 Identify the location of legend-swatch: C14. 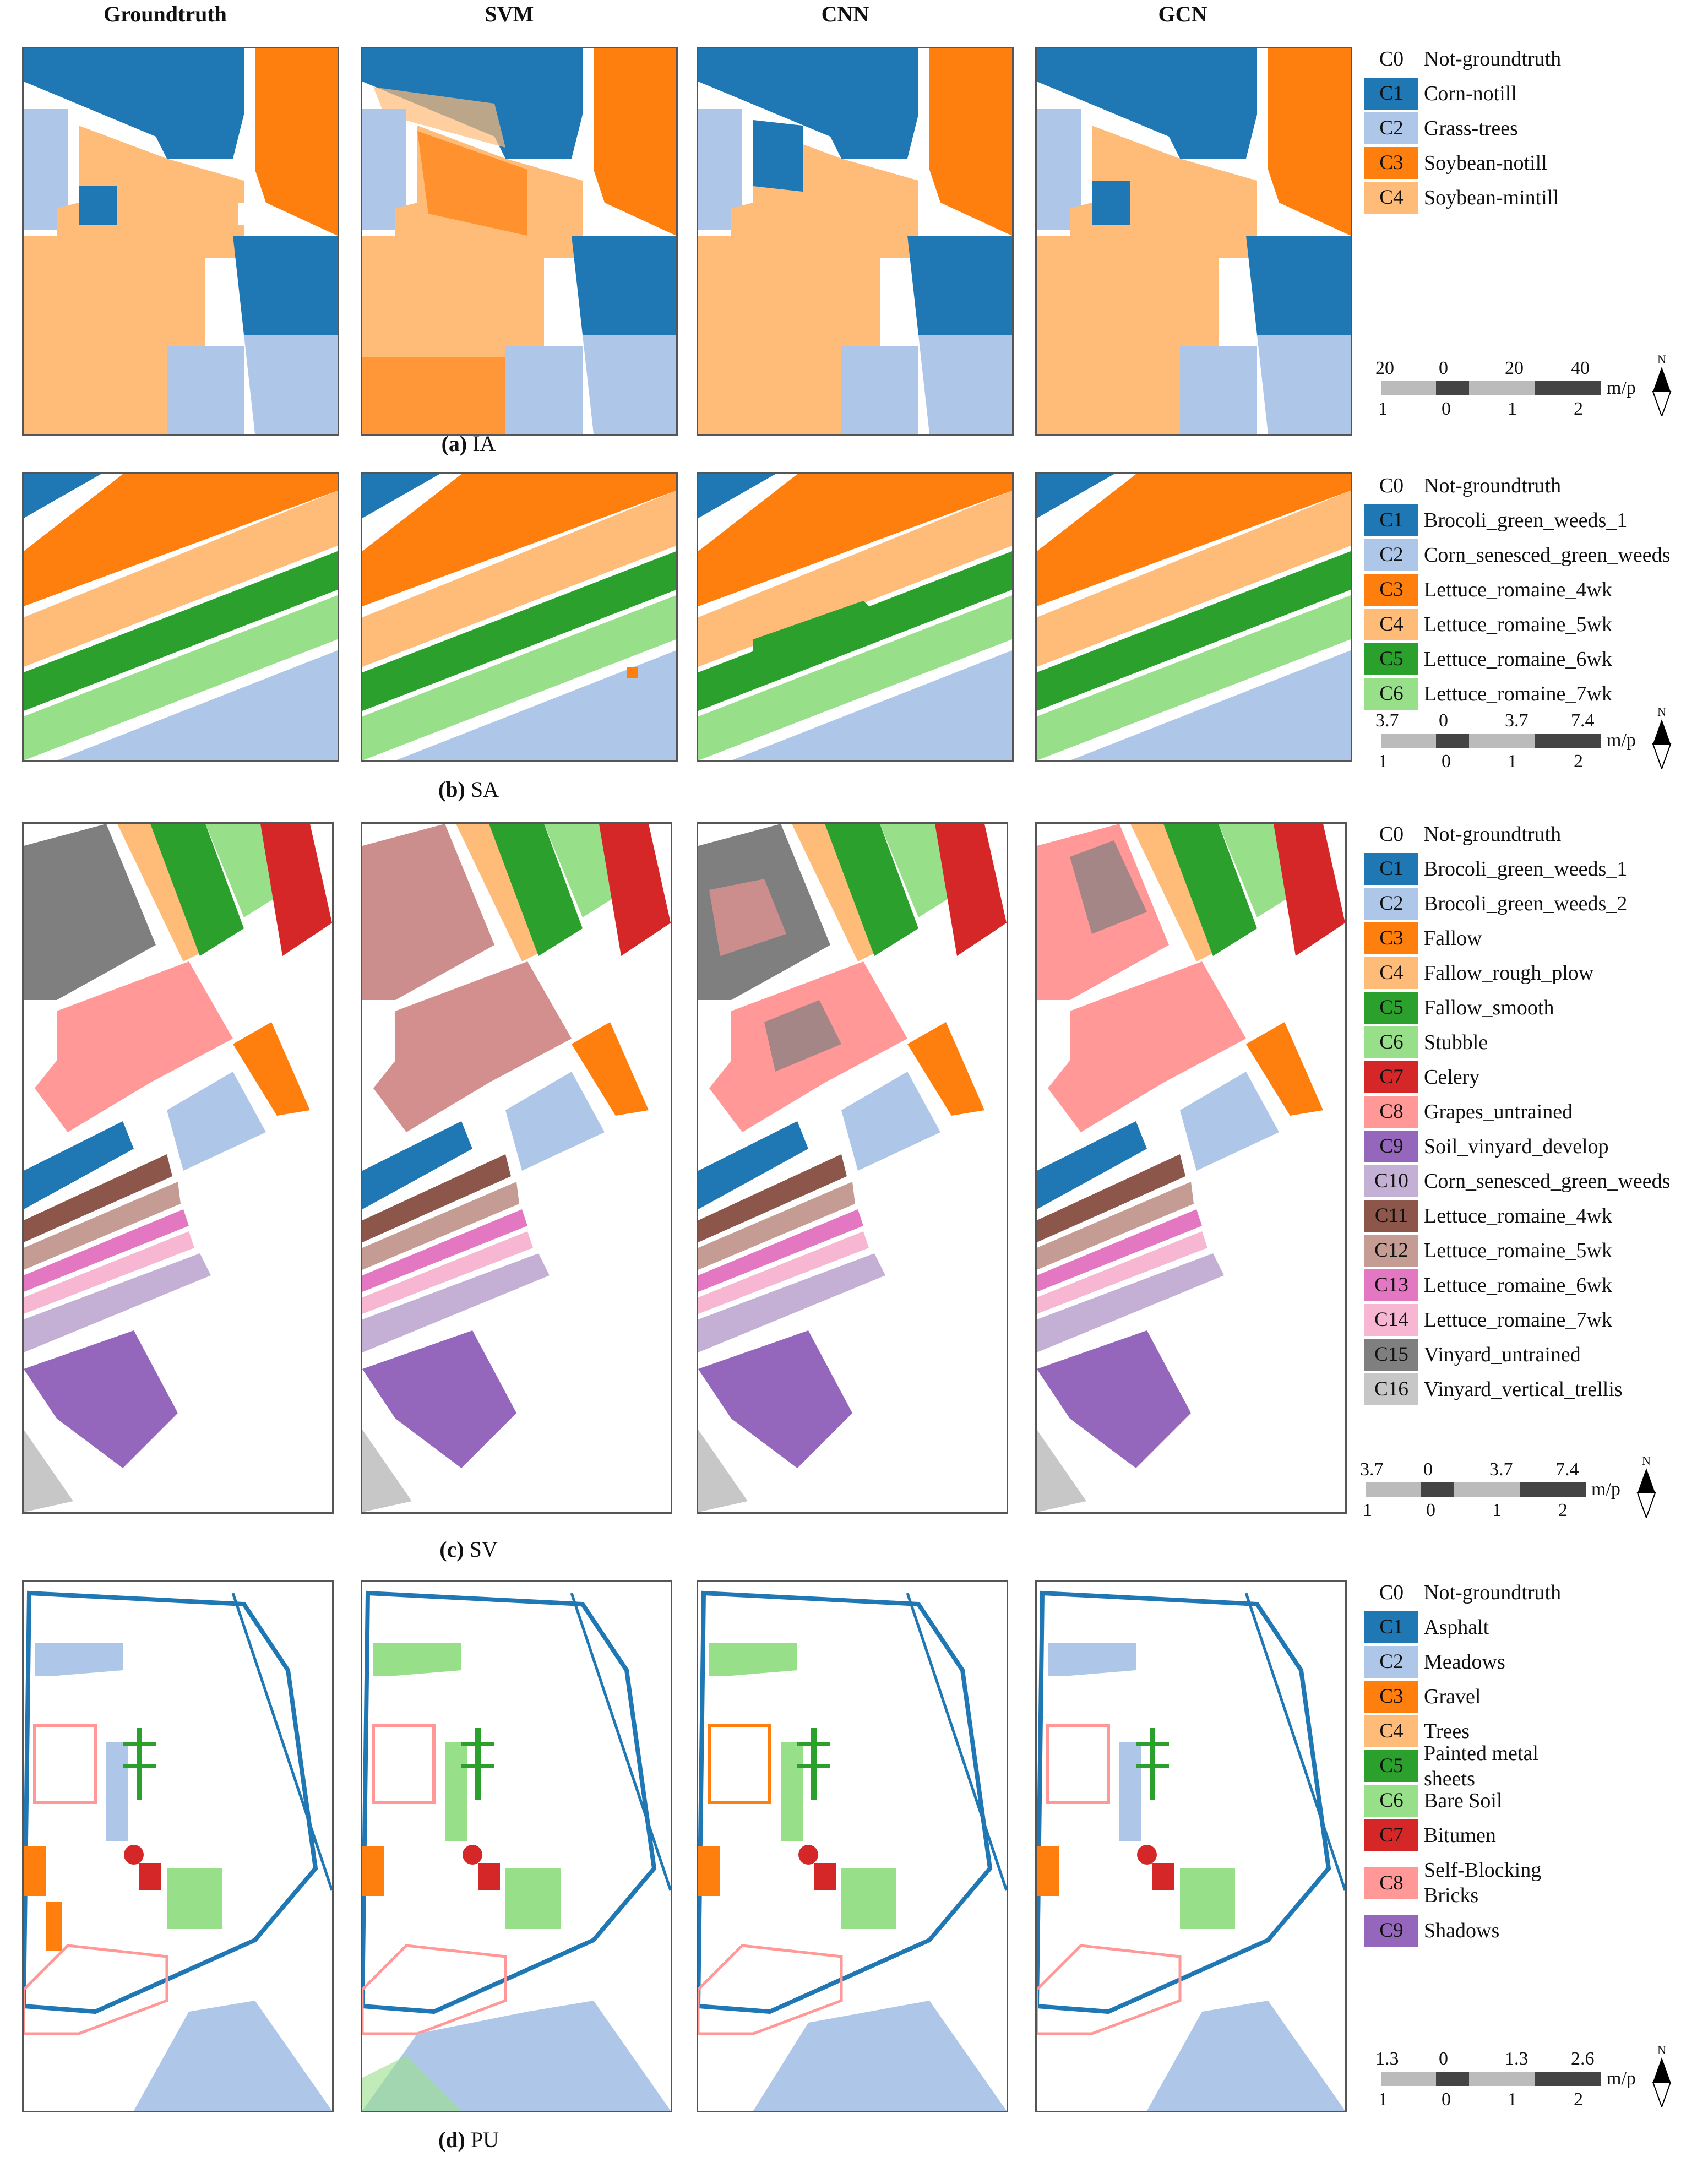
(1391, 1319).